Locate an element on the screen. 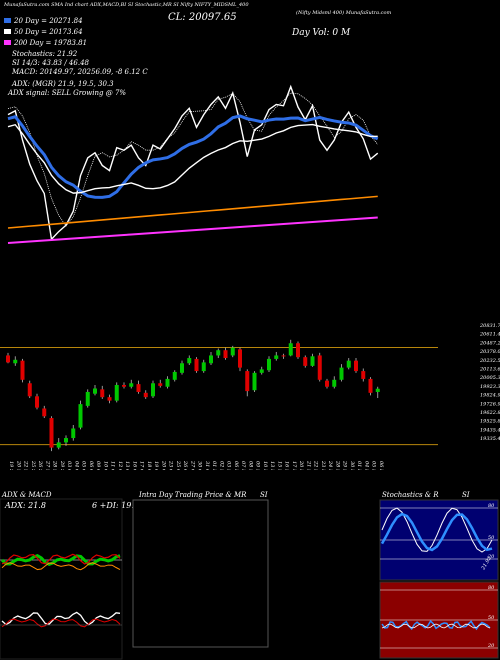 This screenshot has height=660, width=500. date-tick-label: 02 Nov is located at coordinates (221, 465).